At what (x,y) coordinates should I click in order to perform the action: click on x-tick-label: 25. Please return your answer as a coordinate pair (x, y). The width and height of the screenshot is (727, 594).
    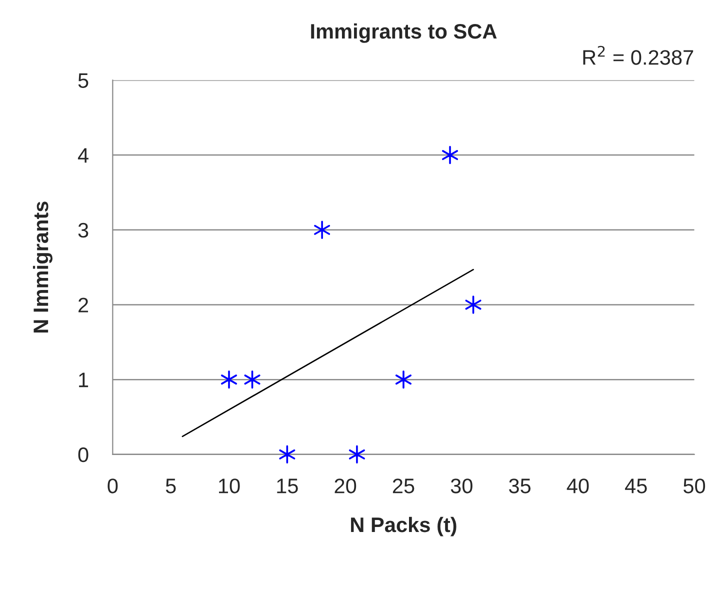
    Looking at the image, I should click on (403, 486).